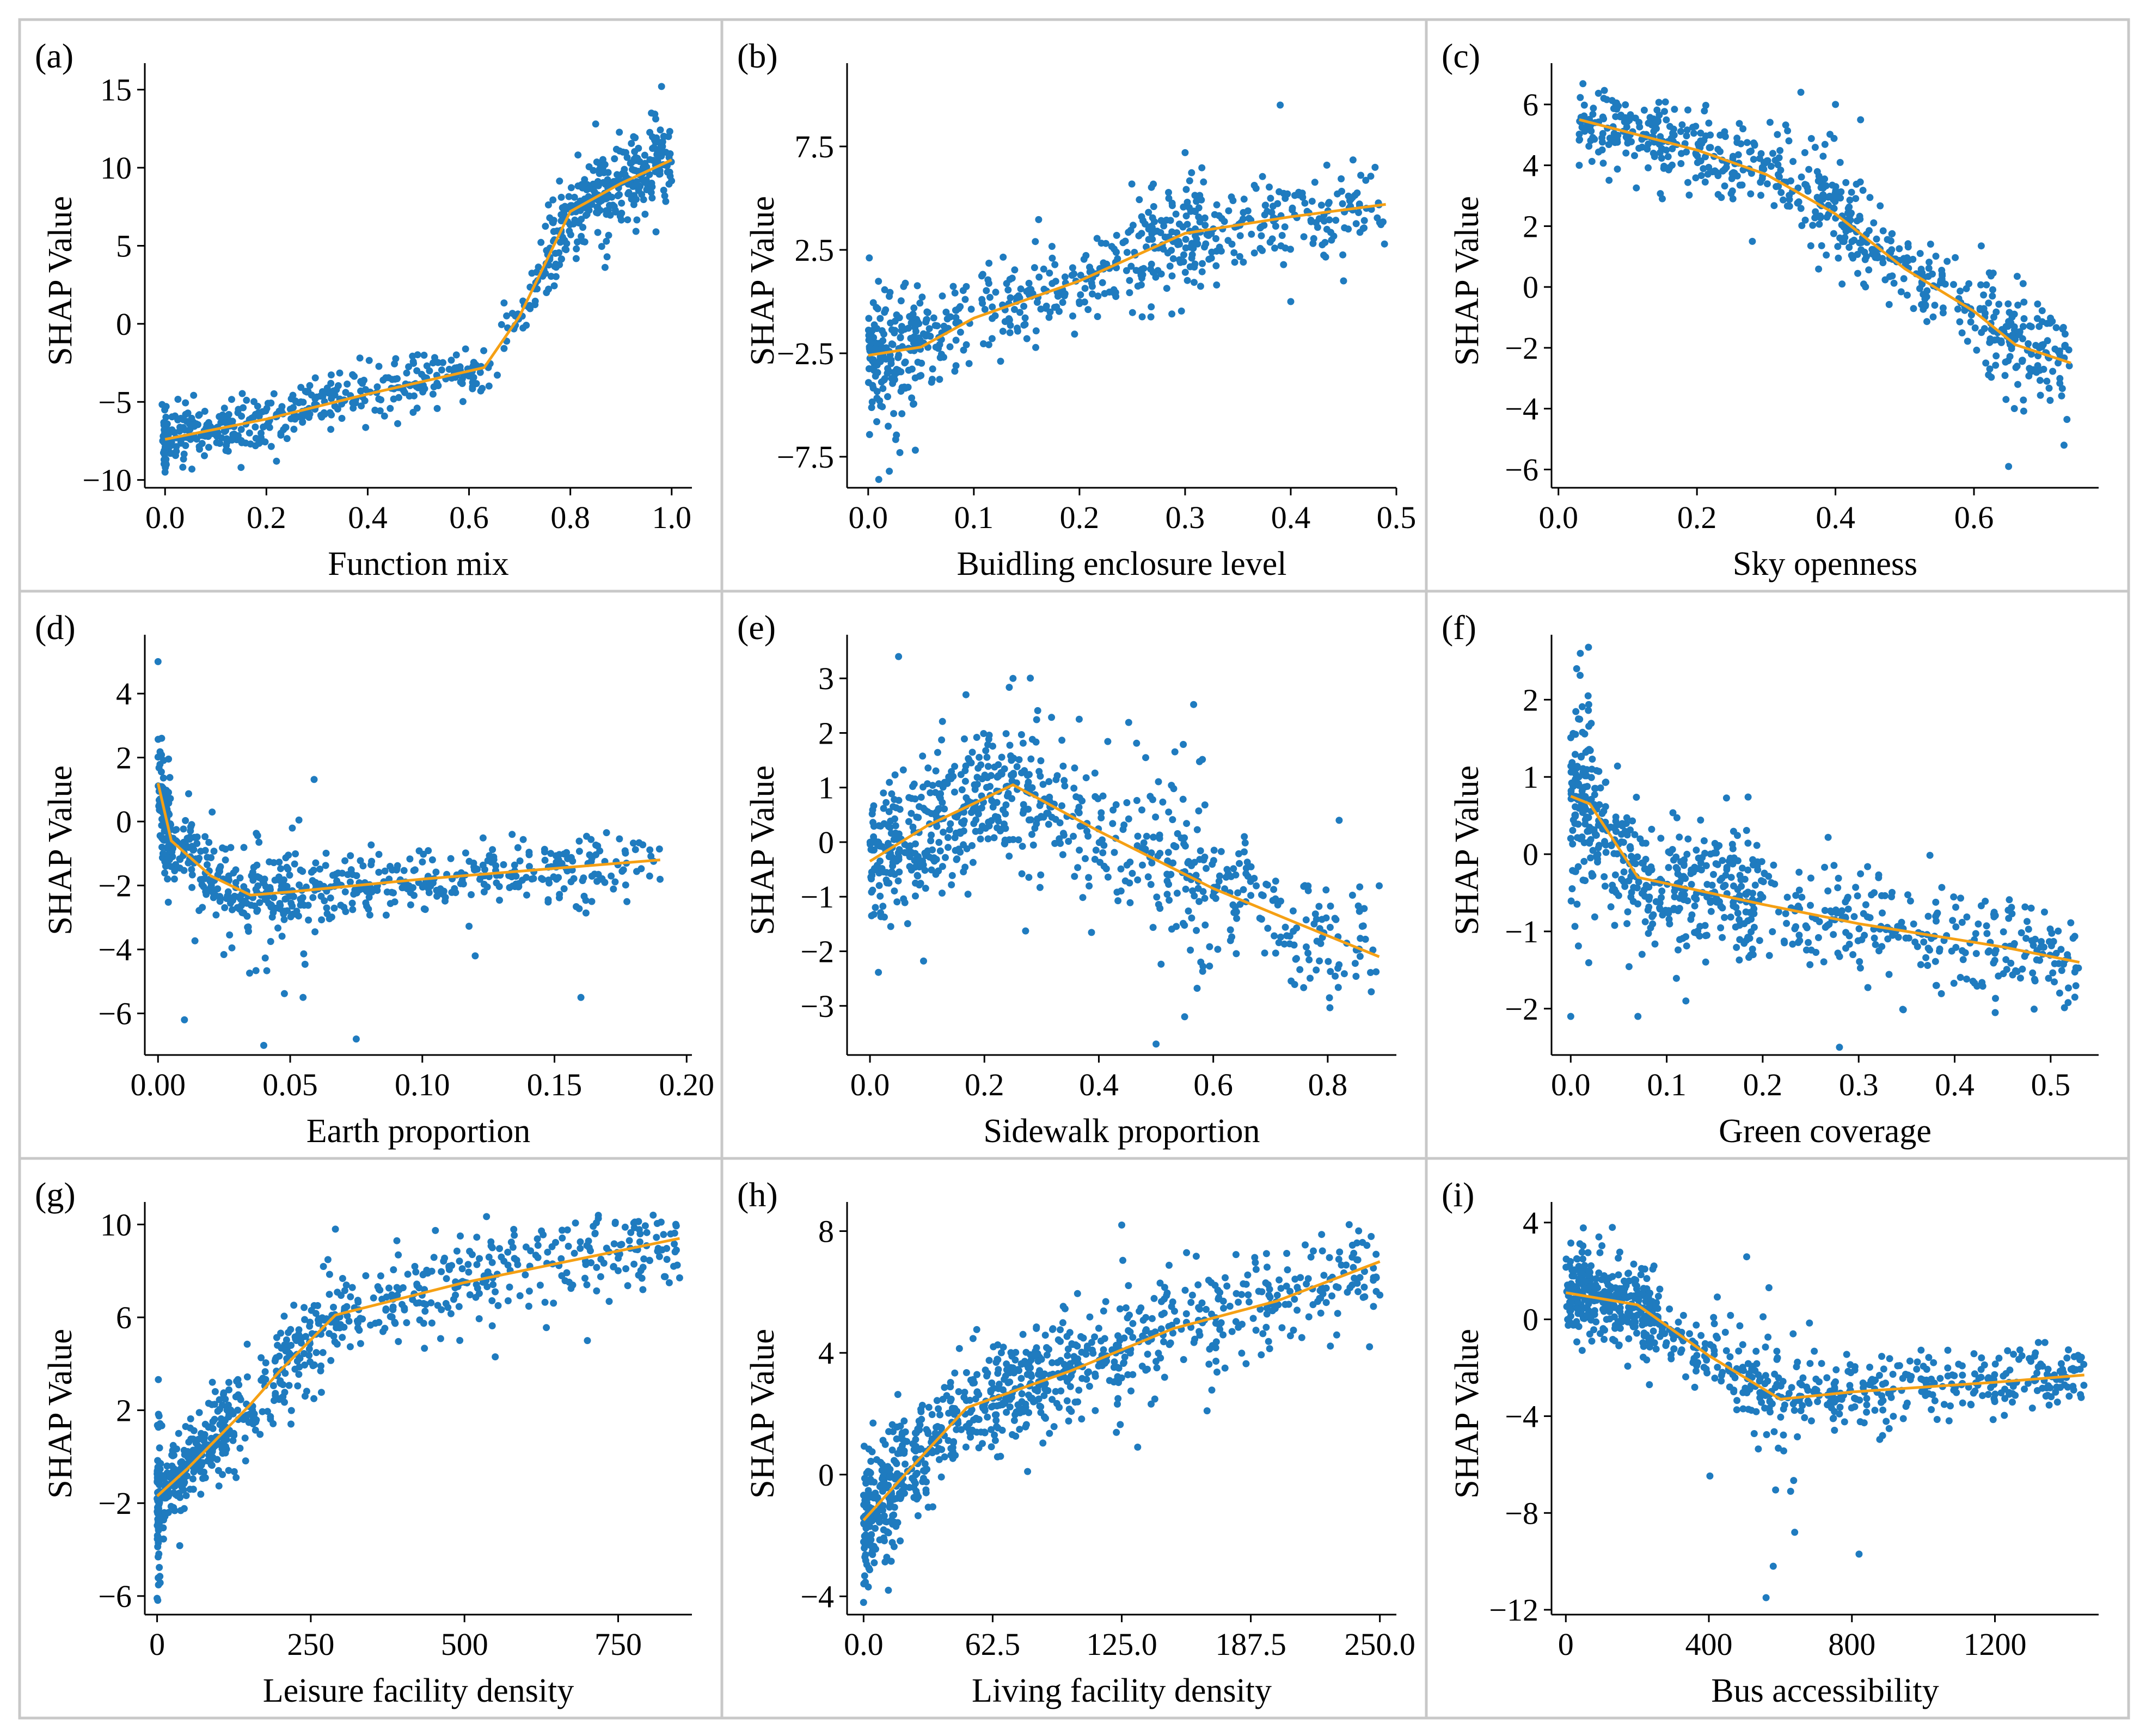 The height and width of the screenshot is (1736, 2146). Describe the element at coordinates (1558, 517) in the screenshot. I see `x-tick-label: 0.0` at that location.